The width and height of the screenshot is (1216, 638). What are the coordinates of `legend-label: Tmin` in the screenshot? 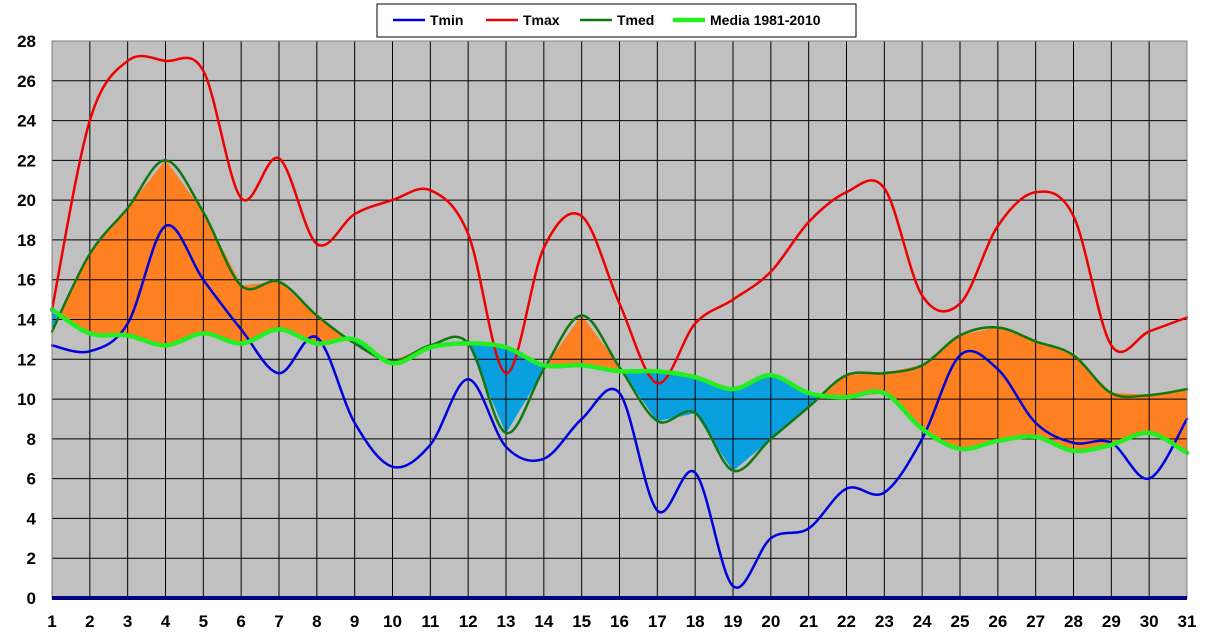 It's located at (446, 20).